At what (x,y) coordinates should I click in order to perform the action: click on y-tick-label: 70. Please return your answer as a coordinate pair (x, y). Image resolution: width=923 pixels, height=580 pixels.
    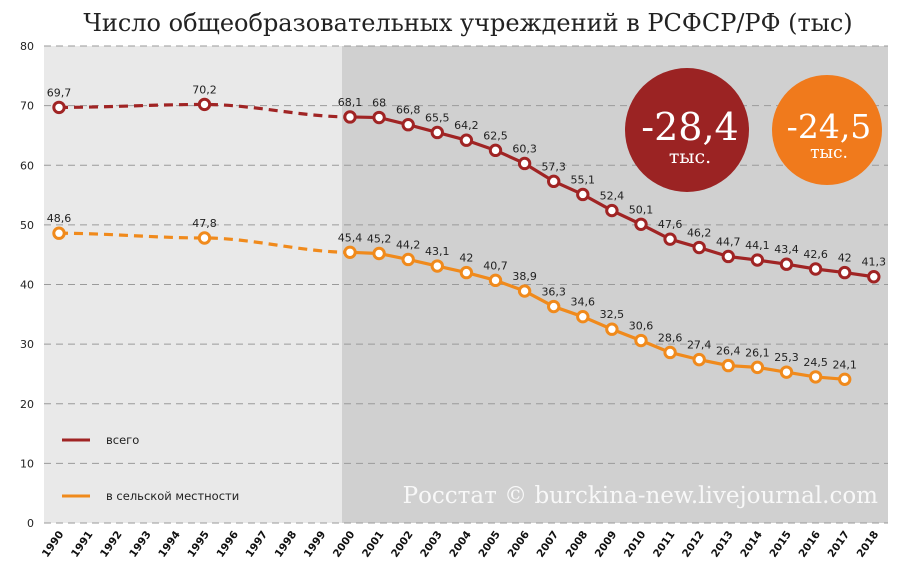
    Looking at the image, I should click on (27, 106).